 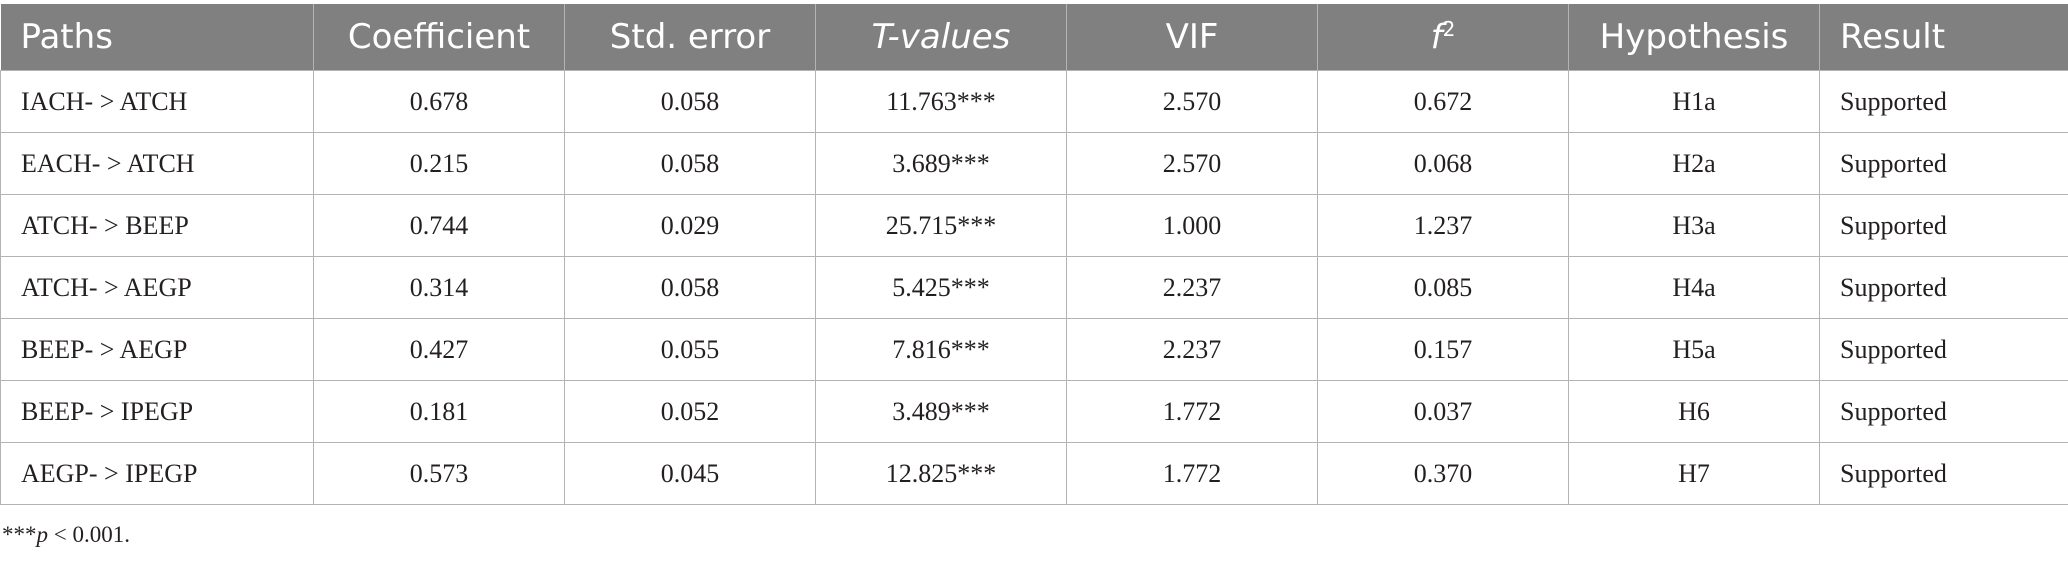 What do you see at coordinates (157, 163) in the screenshot?
I see `cell-path: EACH- > ATCH` at bounding box center [157, 163].